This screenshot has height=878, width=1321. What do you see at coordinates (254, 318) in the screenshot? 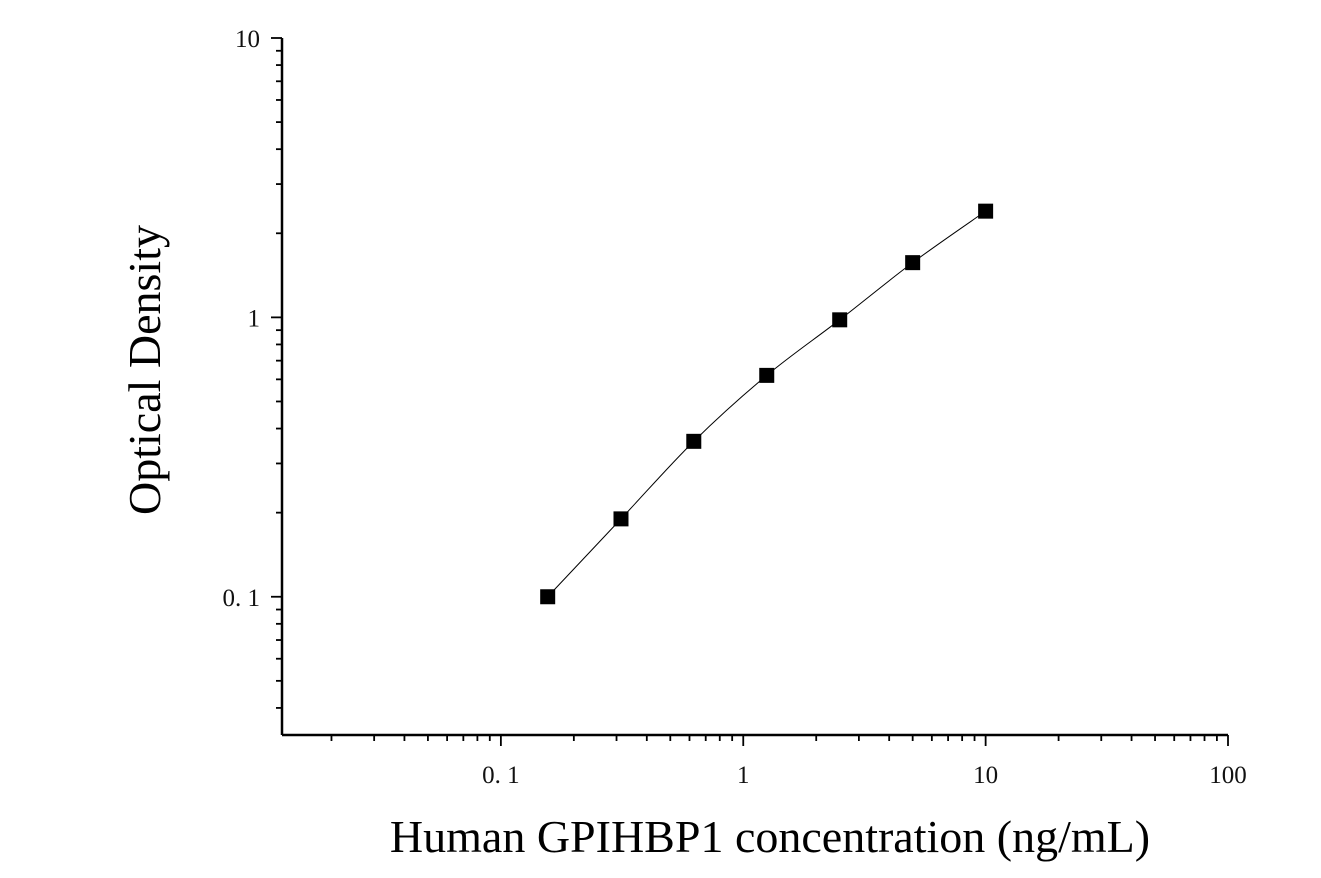
I see `y-tick-label: 1` at bounding box center [254, 318].